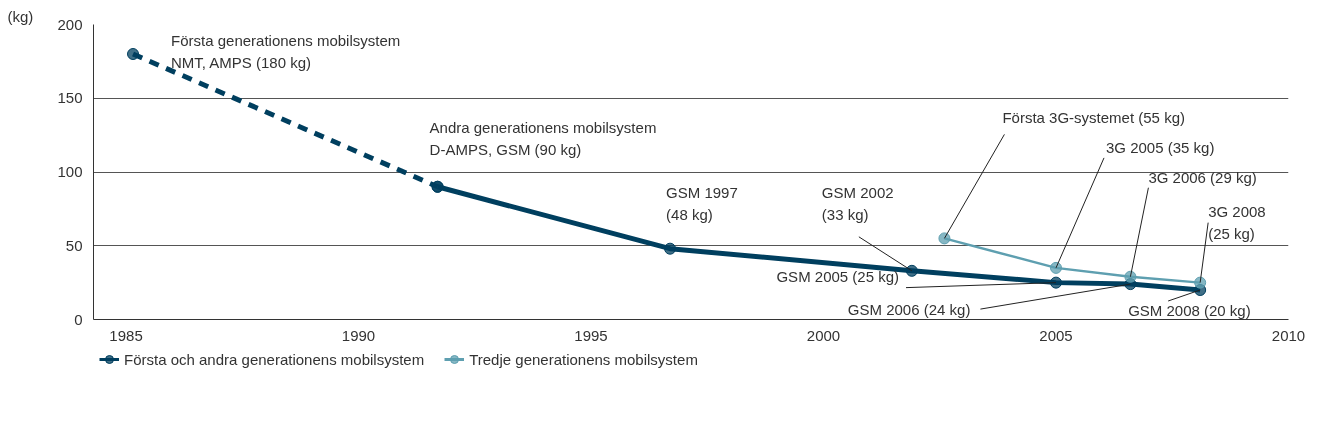  Describe the element at coordinates (358, 335) in the screenshot. I see `x-tick-label: 1990` at that location.